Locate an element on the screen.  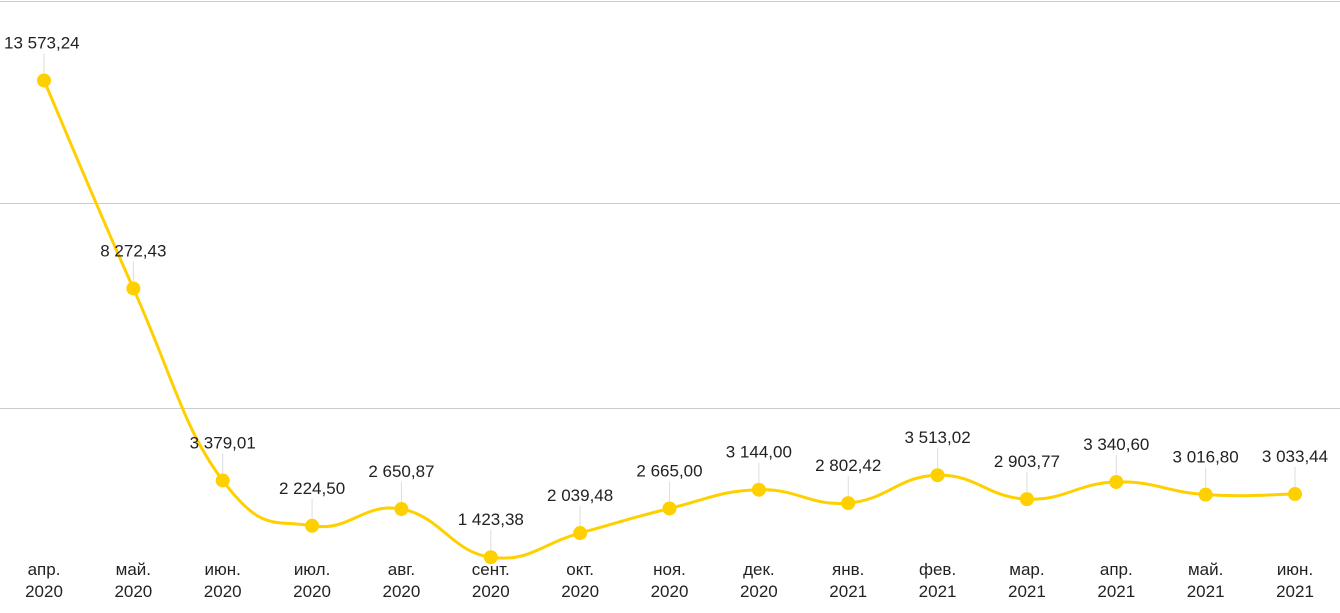
data-label: 2 650,87 is located at coordinates (401, 471).